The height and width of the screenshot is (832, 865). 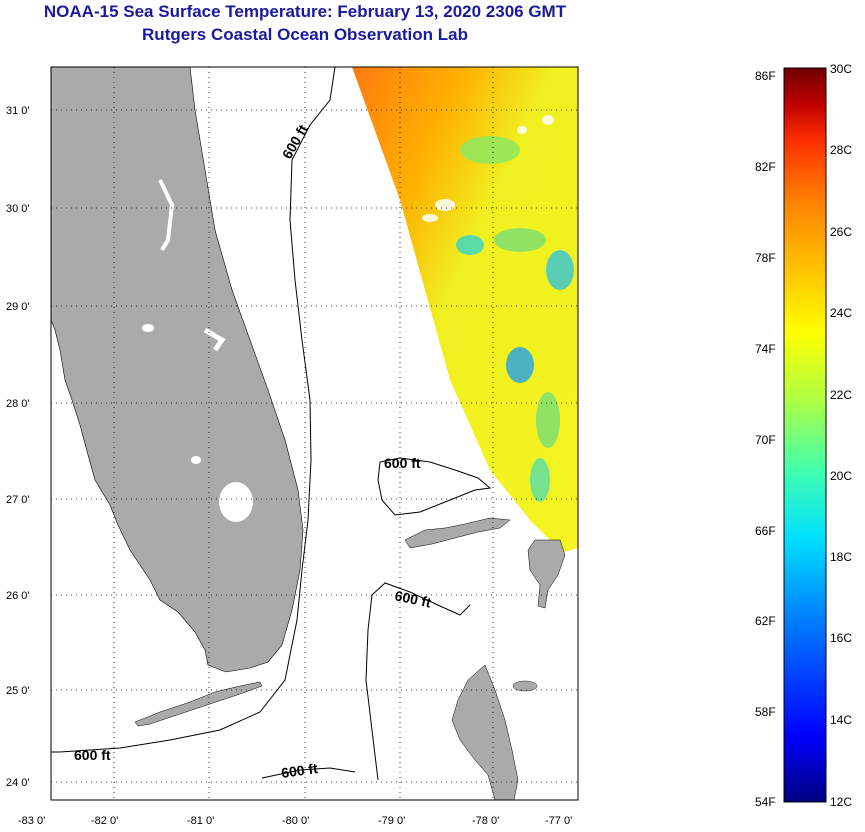 What do you see at coordinates (299, 770) in the screenshot?
I see `isobath-label-south: 600 ft` at bounding box center [299, 770].